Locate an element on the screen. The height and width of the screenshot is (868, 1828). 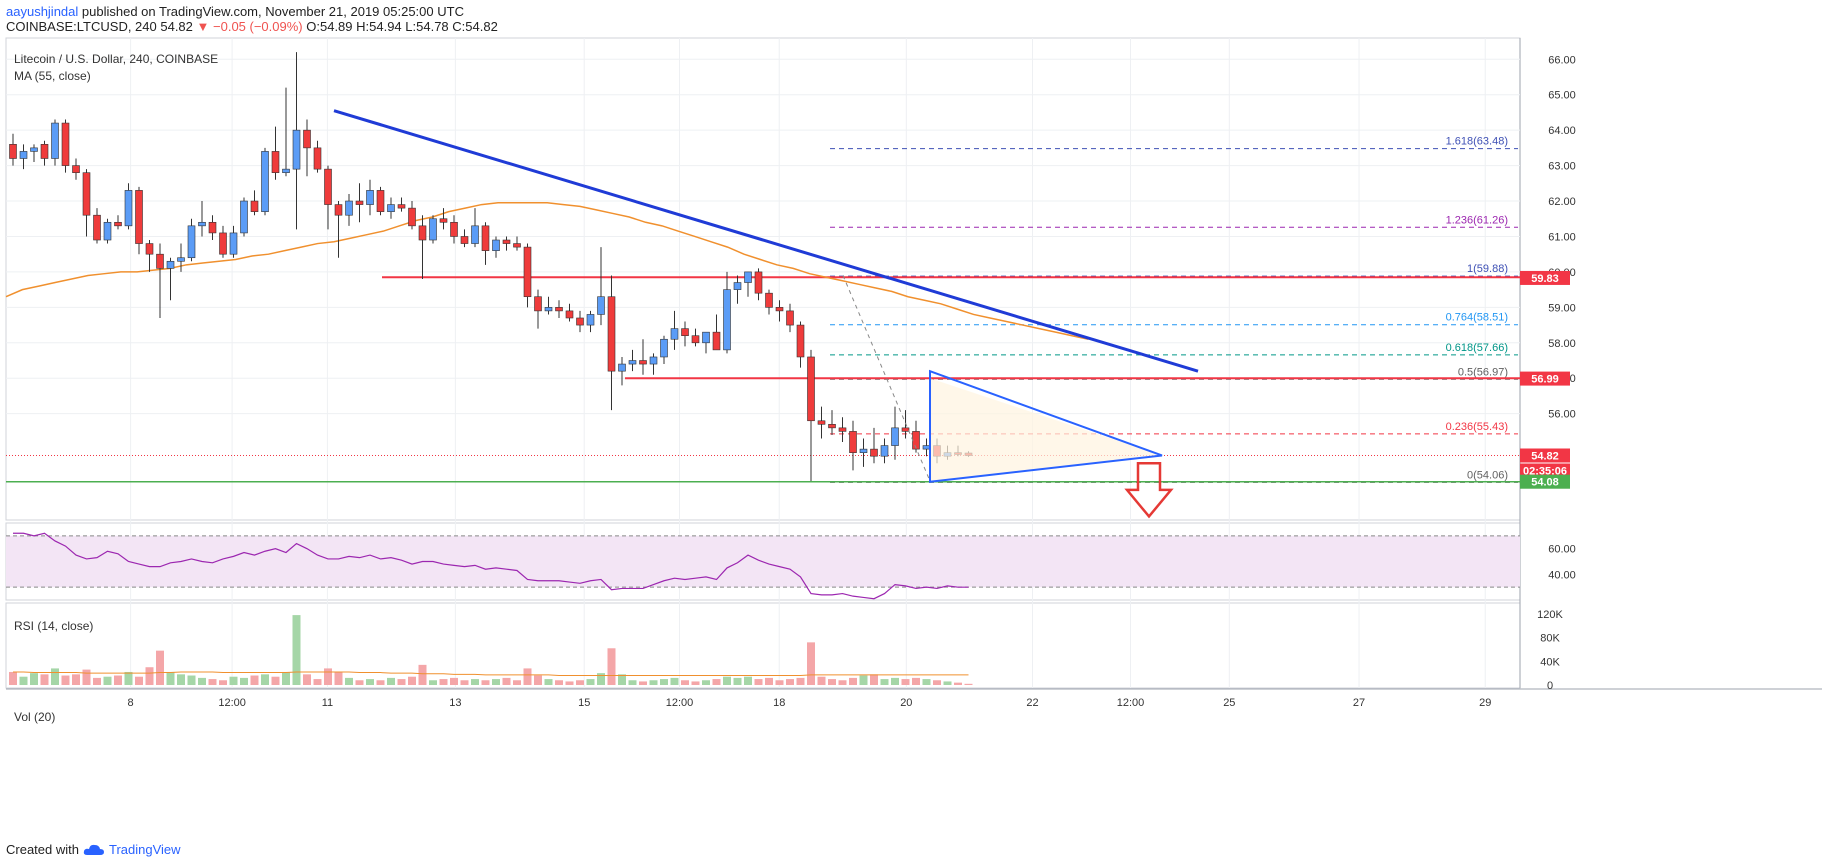
ma55-line is located at coordinates (547, 271).